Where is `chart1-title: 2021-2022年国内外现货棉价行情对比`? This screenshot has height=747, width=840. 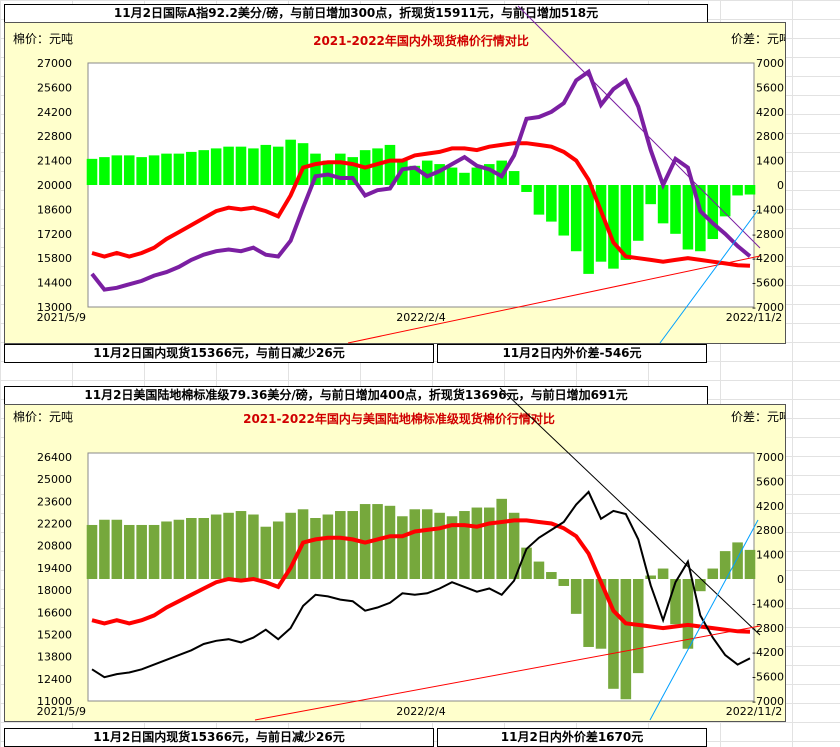
chart1-title: 2021-2022年国内外现货棉价行情对比 is located at coordinates (421, 40).